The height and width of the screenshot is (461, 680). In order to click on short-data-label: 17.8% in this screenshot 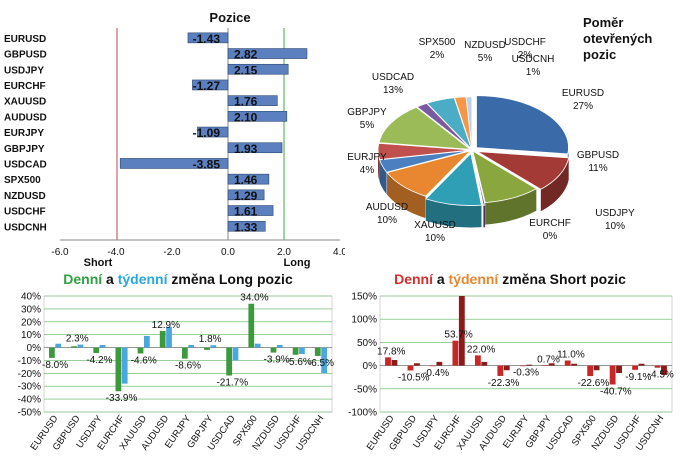, I will do `click(391, 351)`.